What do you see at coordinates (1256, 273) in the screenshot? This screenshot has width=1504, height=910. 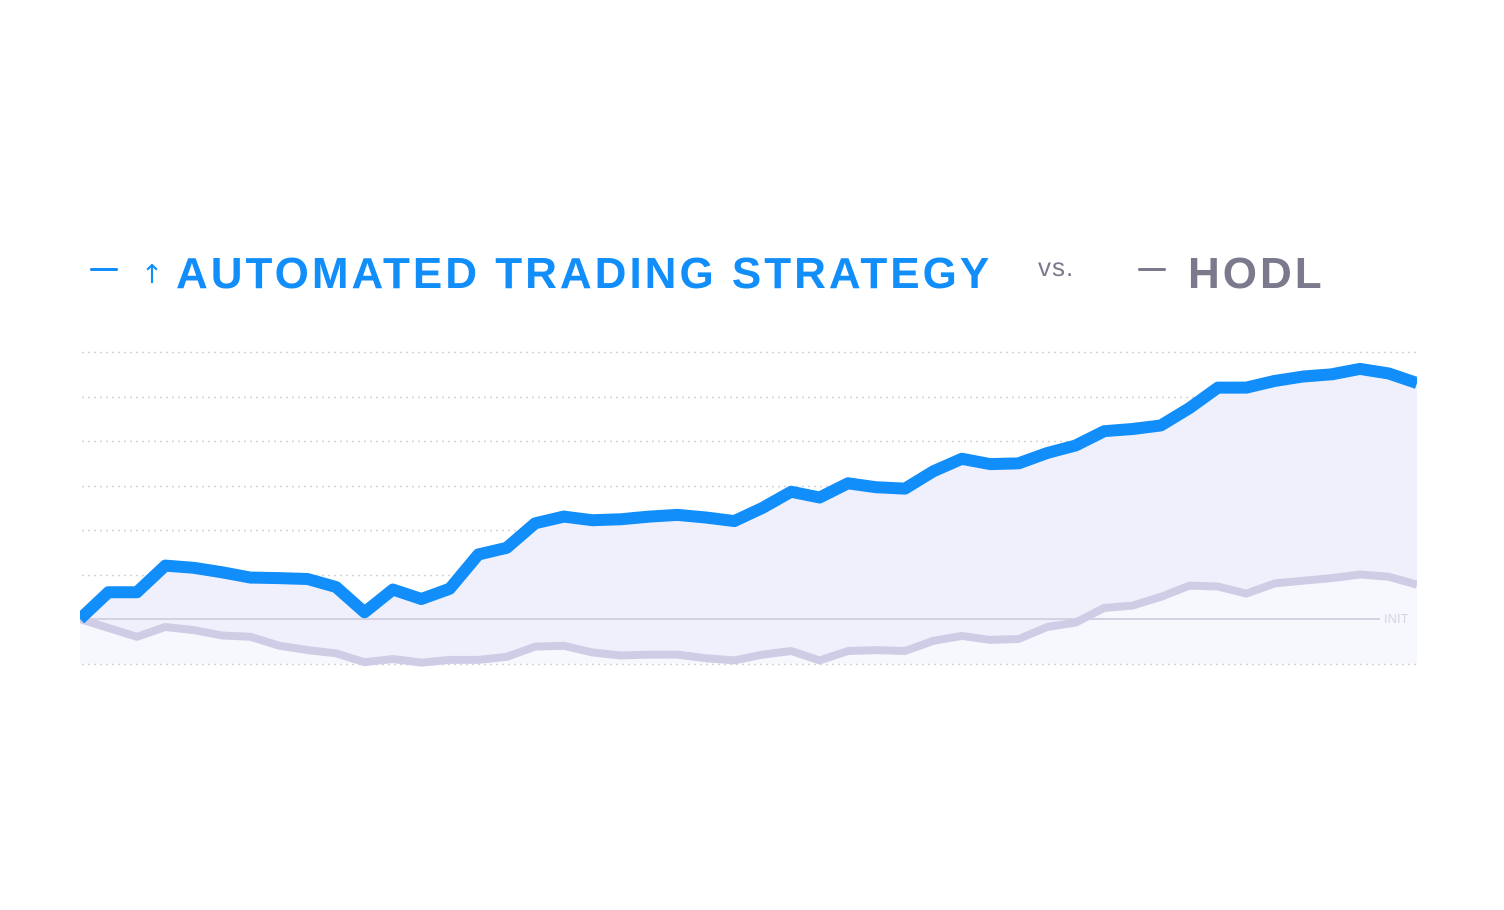 I see `hodl-legend-label: HODL` at bounding box center [1256, 273].